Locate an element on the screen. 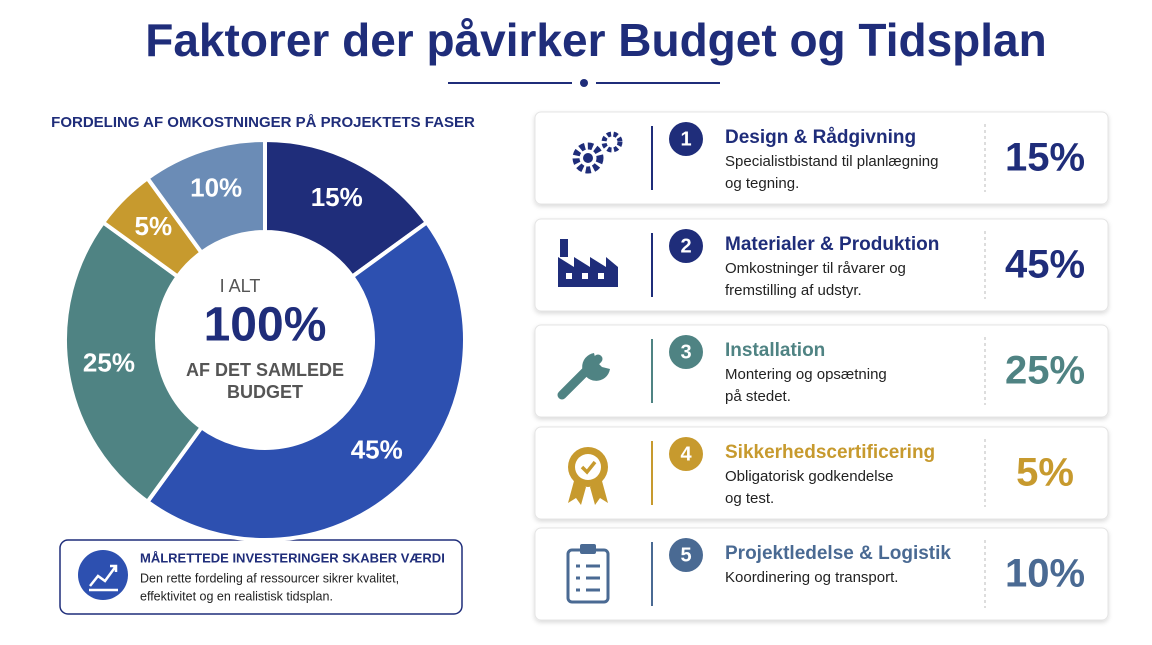 The height and width of the screenshot is (645, 1152). card-number: 2 is located at coordinates (685, 246).